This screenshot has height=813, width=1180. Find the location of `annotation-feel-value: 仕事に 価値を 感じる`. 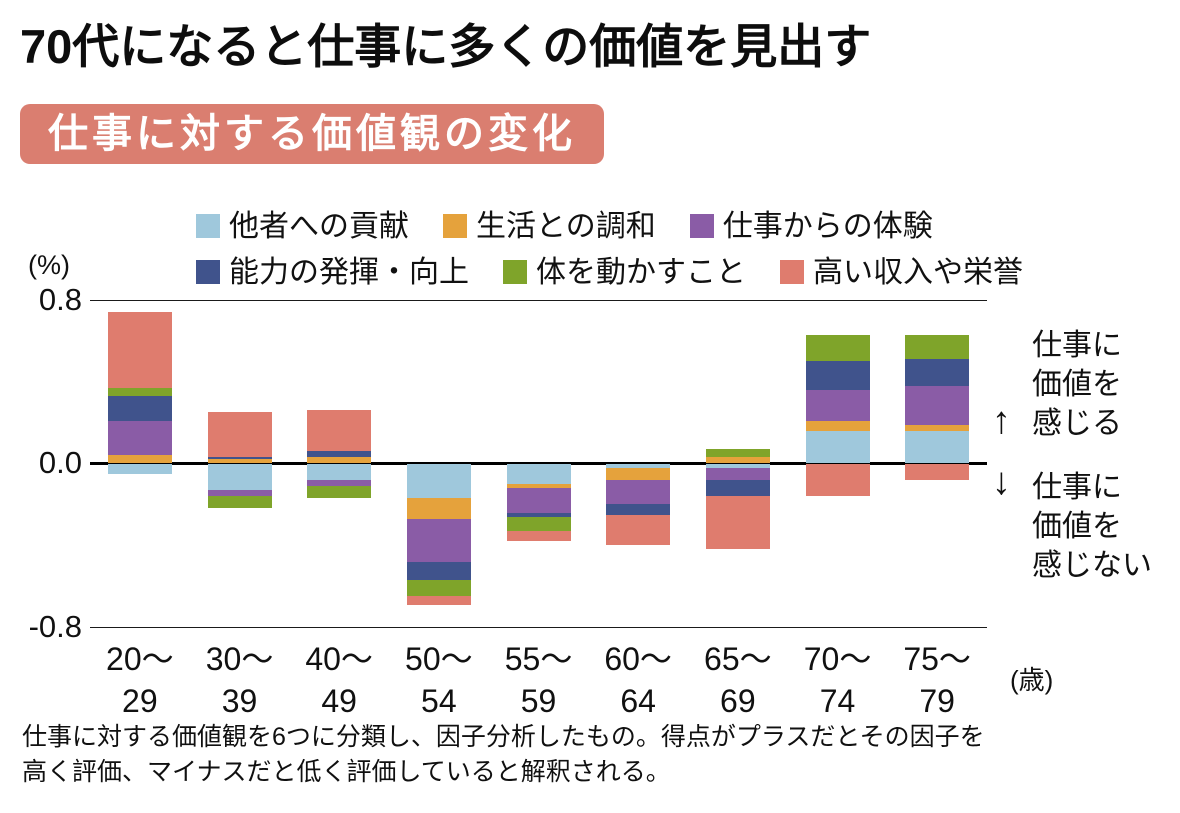

annotation-feel-value: 仕事に 価値を 感じる is located at coordinates (1077, 384).